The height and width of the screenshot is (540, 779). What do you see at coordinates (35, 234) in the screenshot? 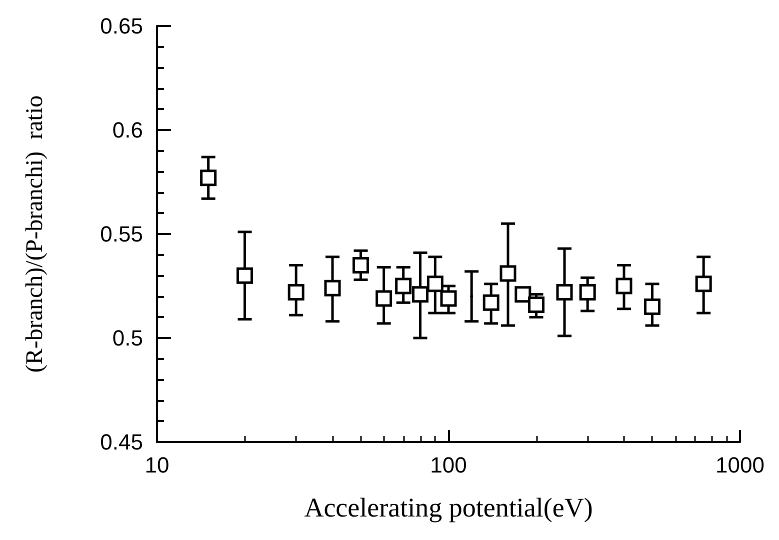
I see `y-axis-title: (R-branch)/(P-branchi) ratio` at bounding box center [35, 234].